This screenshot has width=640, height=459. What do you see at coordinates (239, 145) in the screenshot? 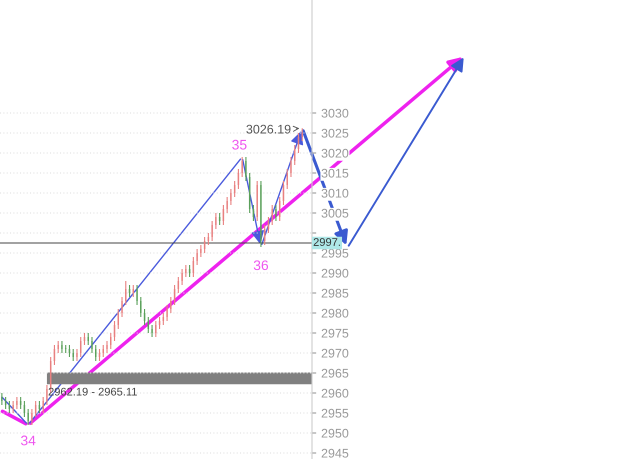
I see `annotation: 35` at bounding box center [239, 145].